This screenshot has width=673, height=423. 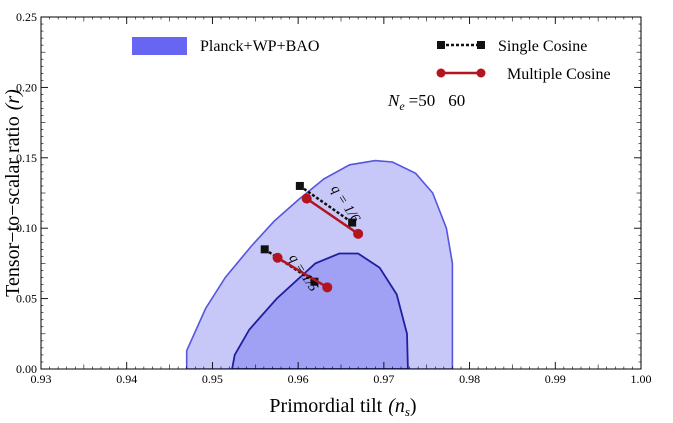 I want to click on x-axis-symbol-close: ), so click(x=413, y=406).